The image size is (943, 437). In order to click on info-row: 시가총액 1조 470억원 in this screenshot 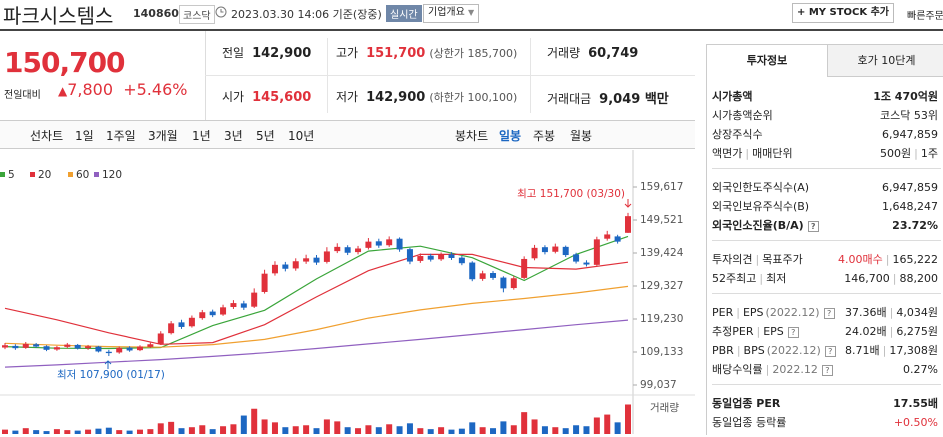, I will do `click(826, 96)`.